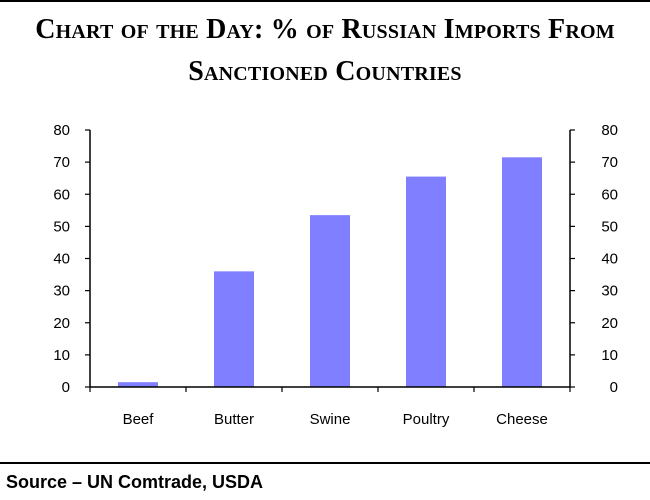 The image size is (650, 500). I want to click on bar-cheese, so click(522, 272).